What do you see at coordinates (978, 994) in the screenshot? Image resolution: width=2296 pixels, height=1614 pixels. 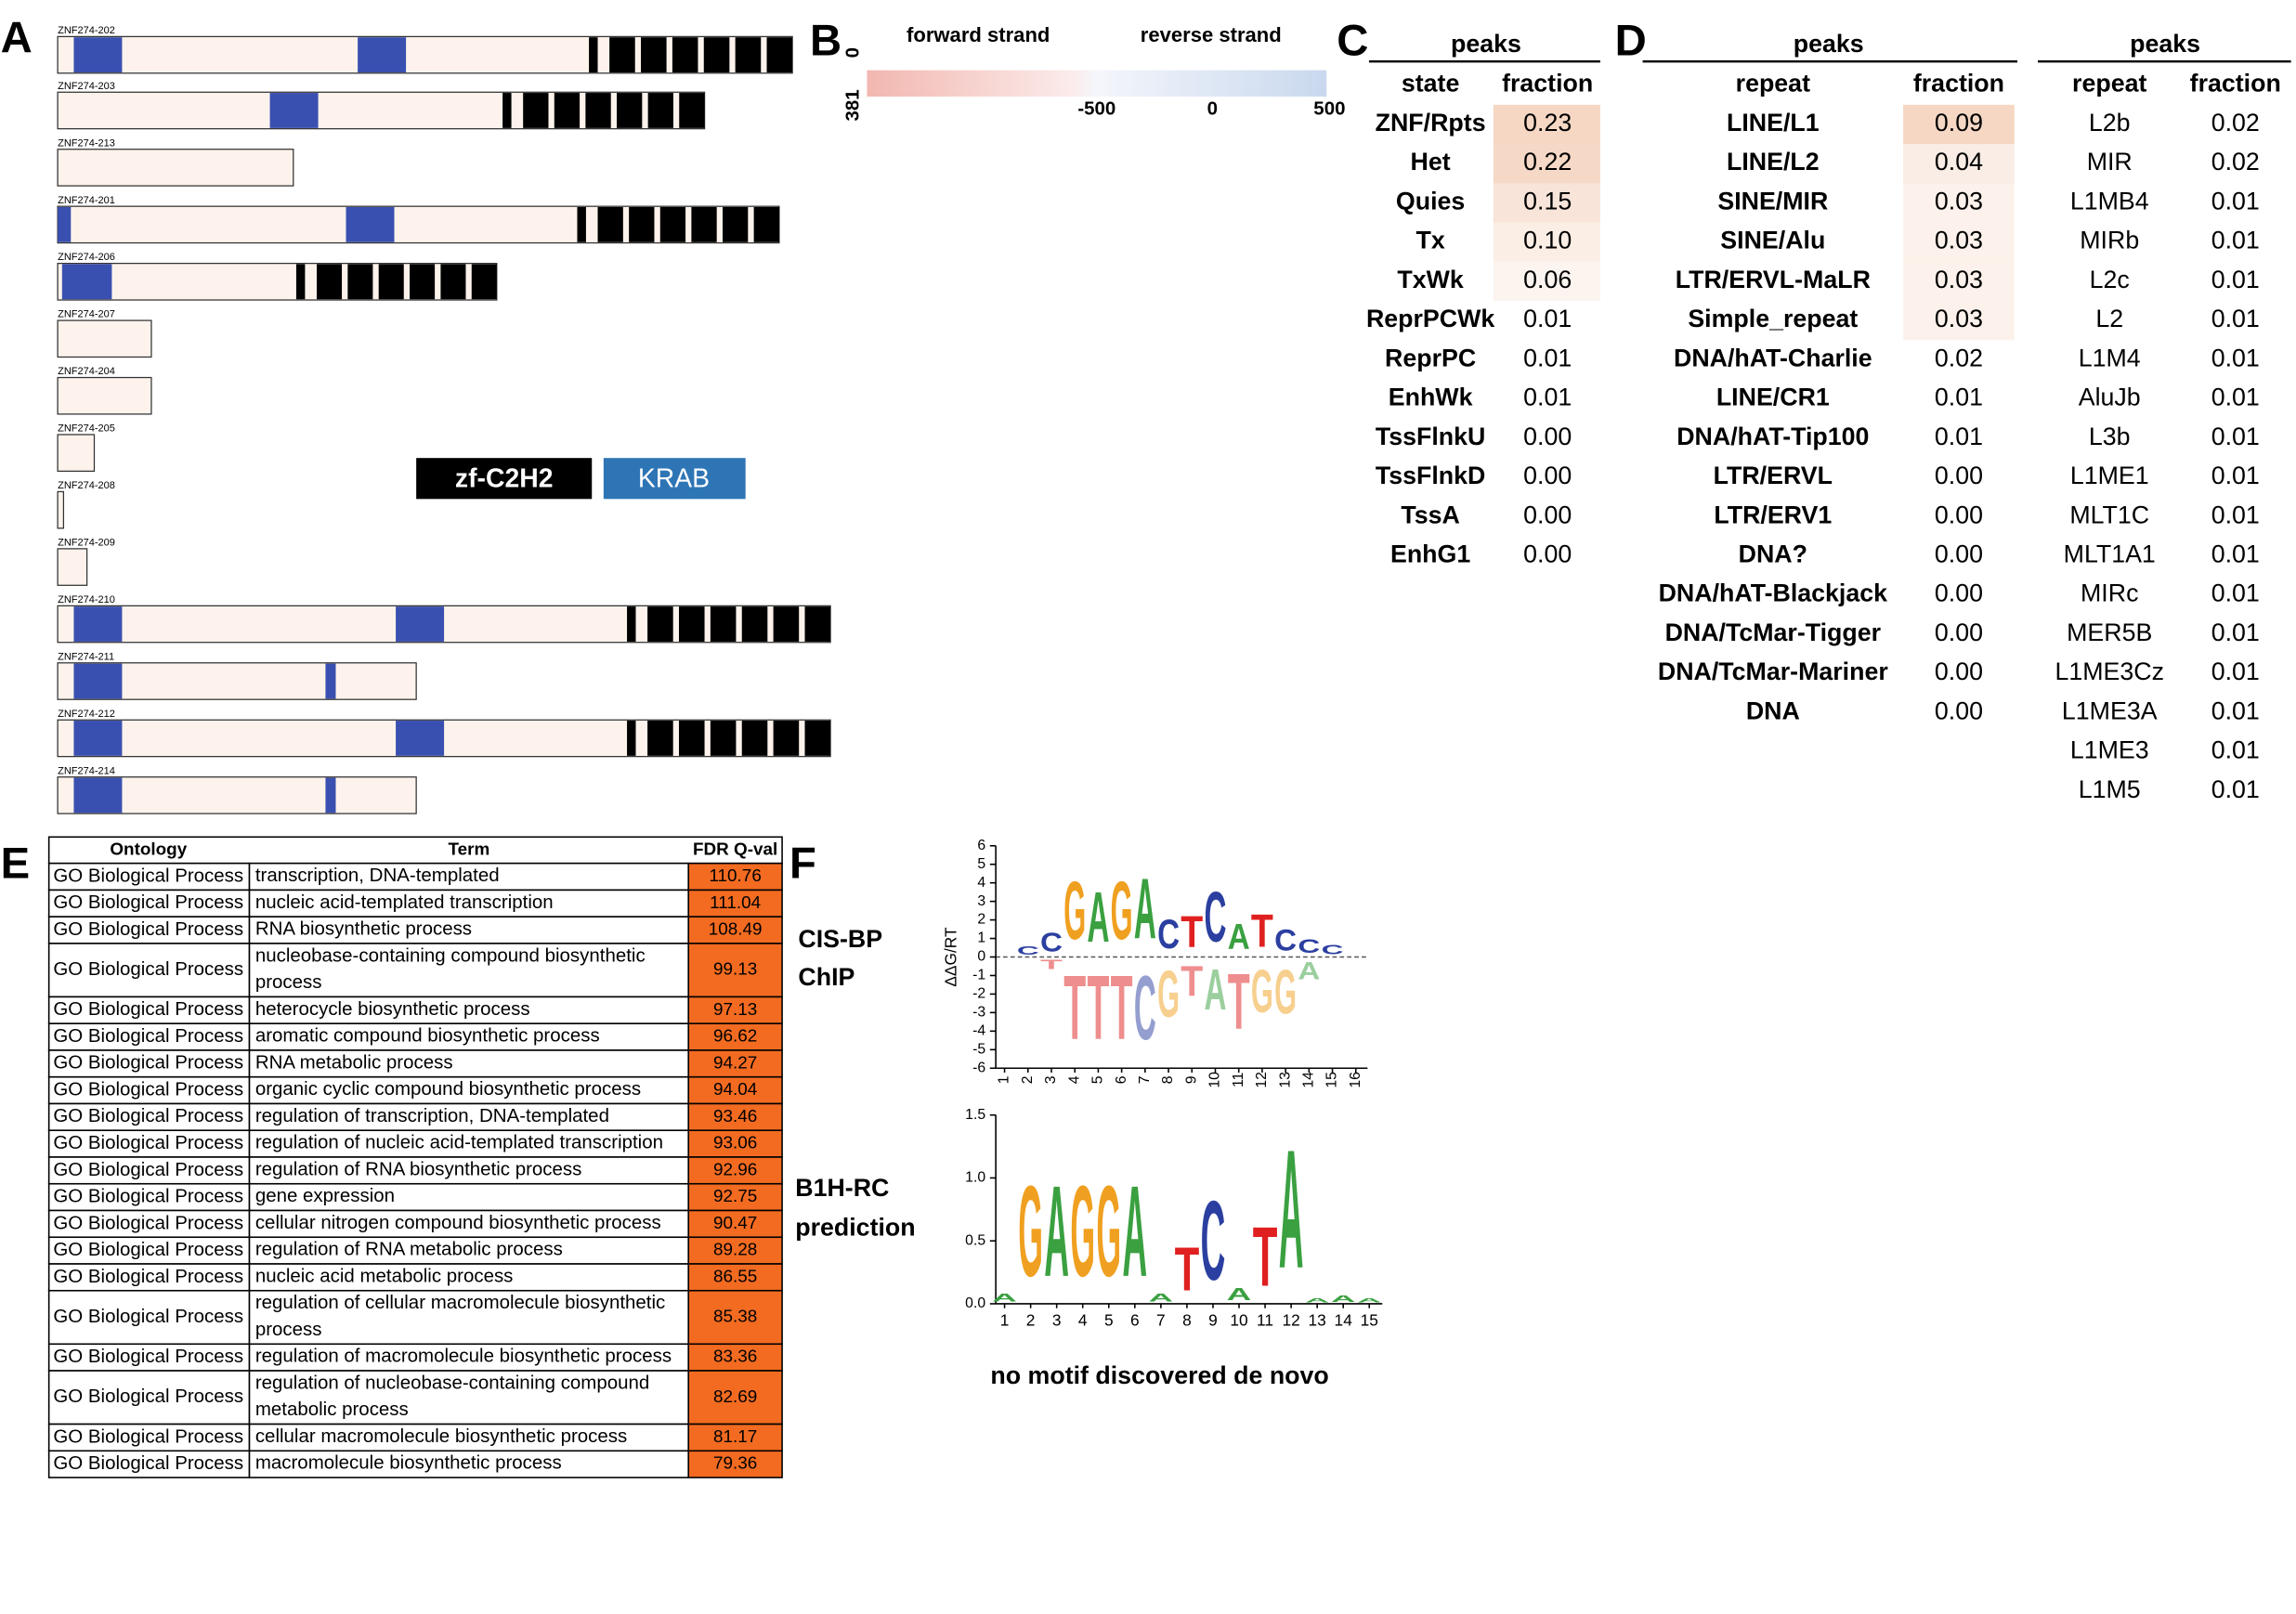 I see `y-tick-label: -2` at bounding box center [978, 994].